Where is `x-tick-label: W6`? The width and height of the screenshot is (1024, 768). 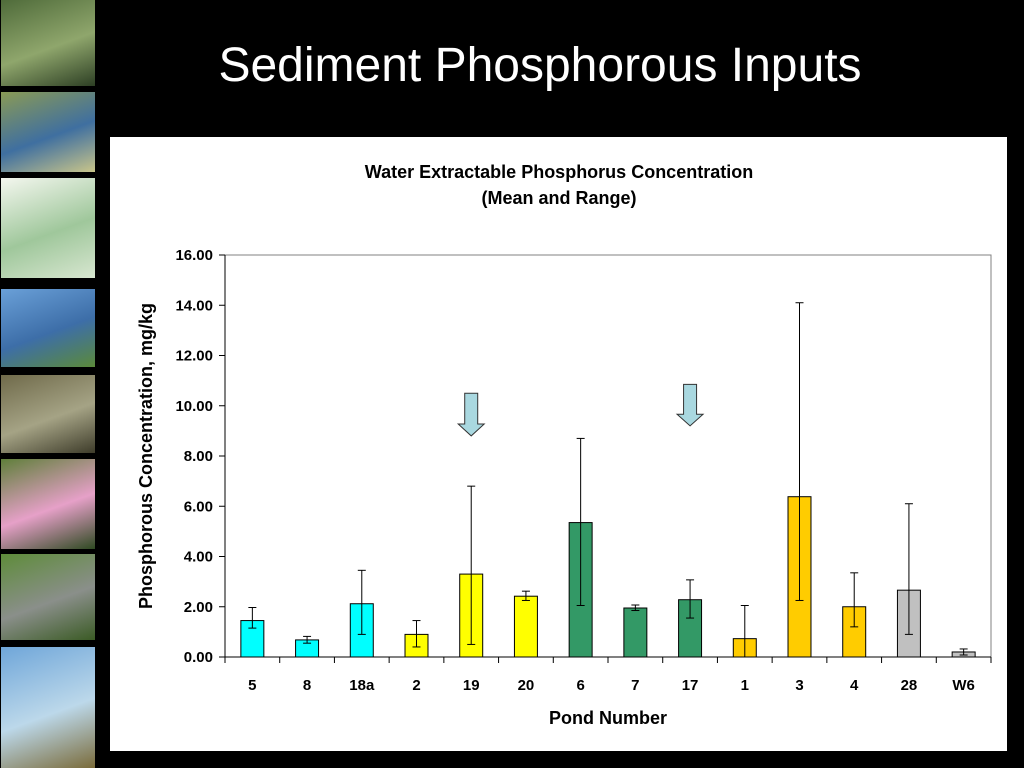
x-tick-label: W6 is located at coordinates (963, 685).